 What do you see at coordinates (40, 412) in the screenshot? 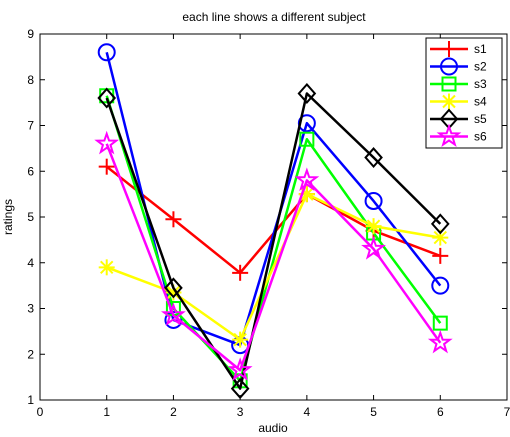
I see `x-tick-label: 0` at bounding box center [40, 412].